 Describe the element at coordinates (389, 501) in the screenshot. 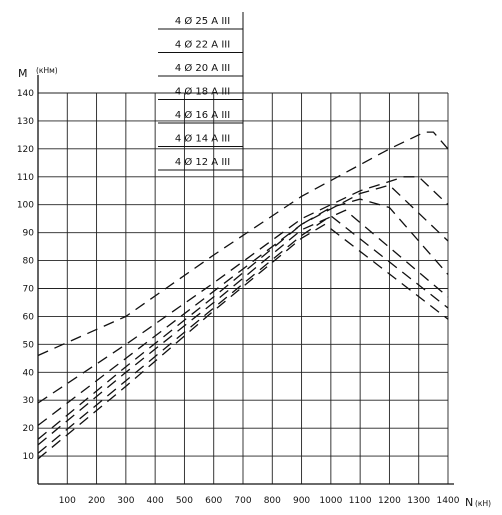

I see `x-tick-label: 1200` at that location.